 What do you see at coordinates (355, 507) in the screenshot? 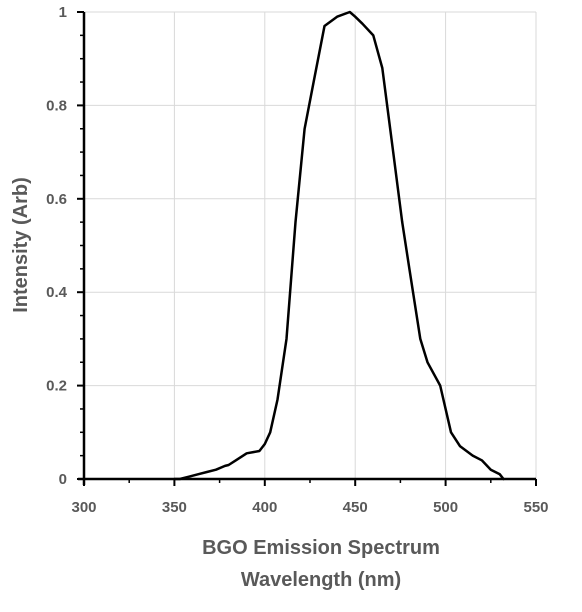
I see `x-tick-label-450: 450` at bounding box center [355, 507].